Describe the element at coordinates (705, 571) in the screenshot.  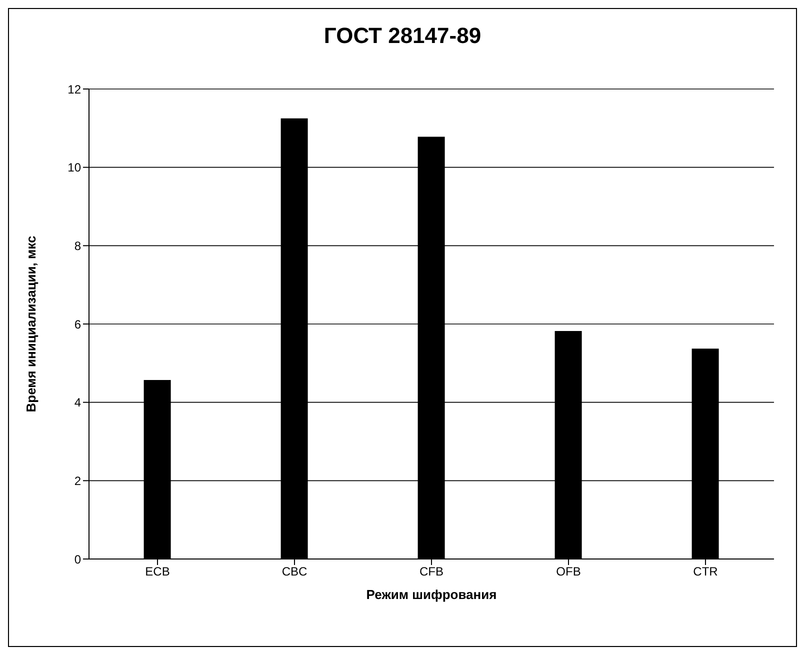
I see `x-tick-label: CTR` at that location.